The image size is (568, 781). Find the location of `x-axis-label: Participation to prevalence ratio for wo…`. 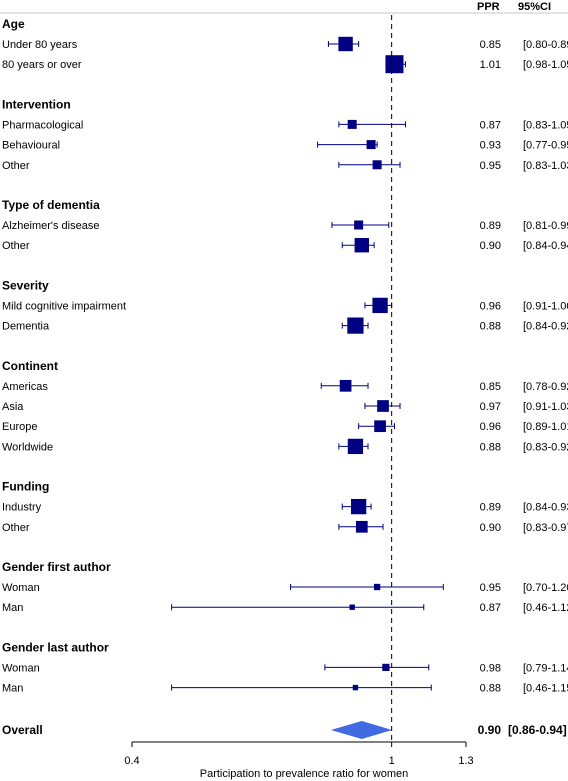

x-axis-label: Participation to prevalence ratio for wo… is located at coordinates (304, 774).